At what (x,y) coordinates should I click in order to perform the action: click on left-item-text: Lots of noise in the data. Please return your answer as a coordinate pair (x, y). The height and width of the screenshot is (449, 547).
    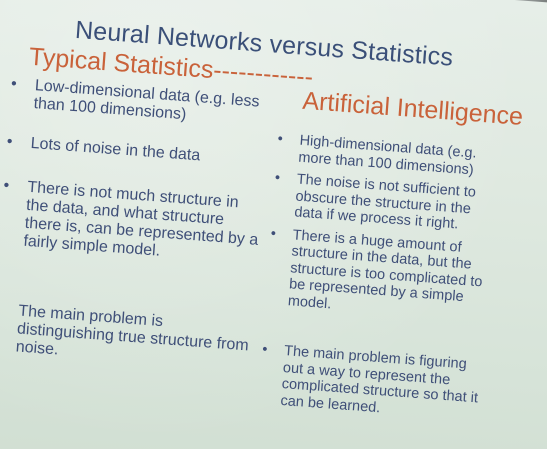
    Looking at the image, I should click on (115, 149).